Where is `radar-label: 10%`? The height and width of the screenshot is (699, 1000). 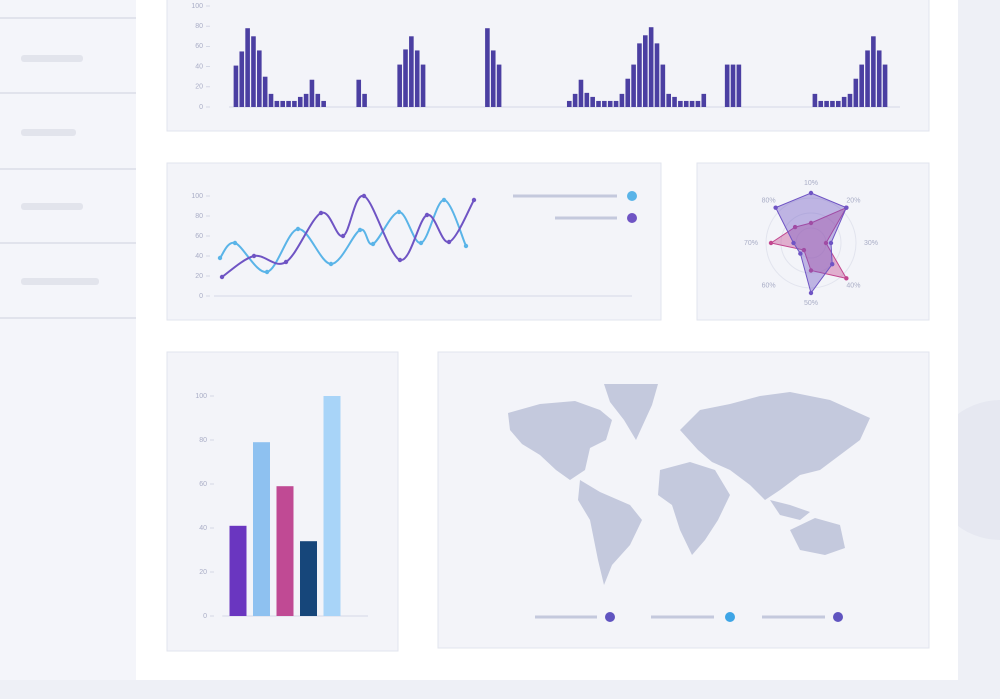 radar-label: 10% is located at coordinates (811, 183).